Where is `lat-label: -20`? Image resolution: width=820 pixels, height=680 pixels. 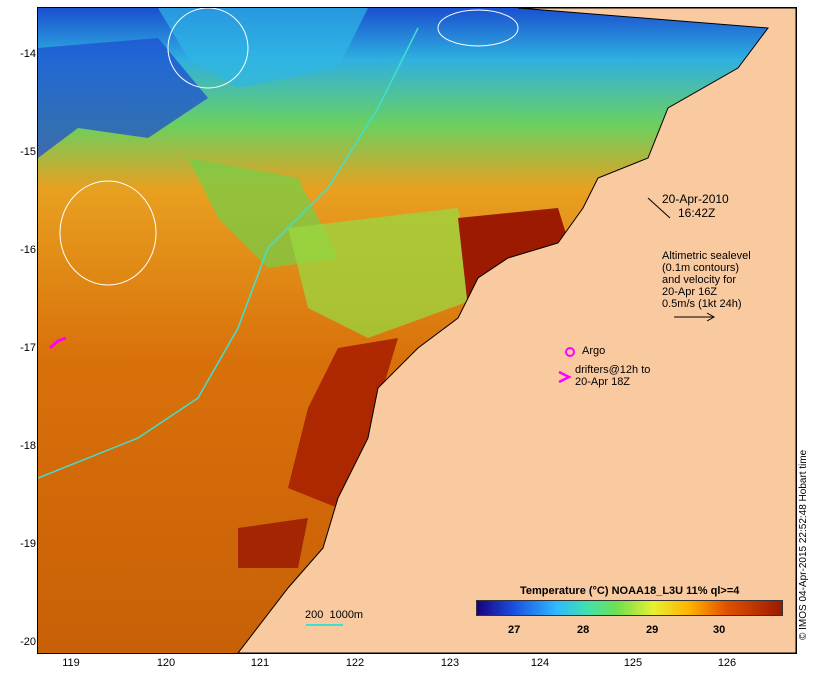 lat-label: -20 is located at coordinates (28, 642).